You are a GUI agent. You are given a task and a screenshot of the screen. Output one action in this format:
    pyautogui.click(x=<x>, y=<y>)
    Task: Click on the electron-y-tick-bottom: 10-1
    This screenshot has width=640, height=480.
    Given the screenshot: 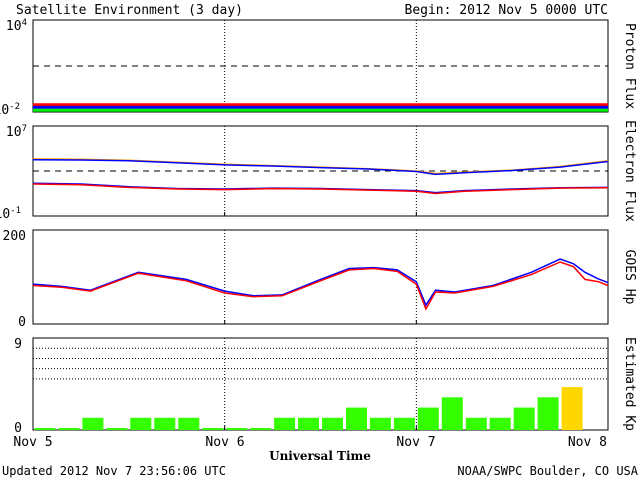 What is the action you would take?
    pyautogui.click(x=10, y=214)
    